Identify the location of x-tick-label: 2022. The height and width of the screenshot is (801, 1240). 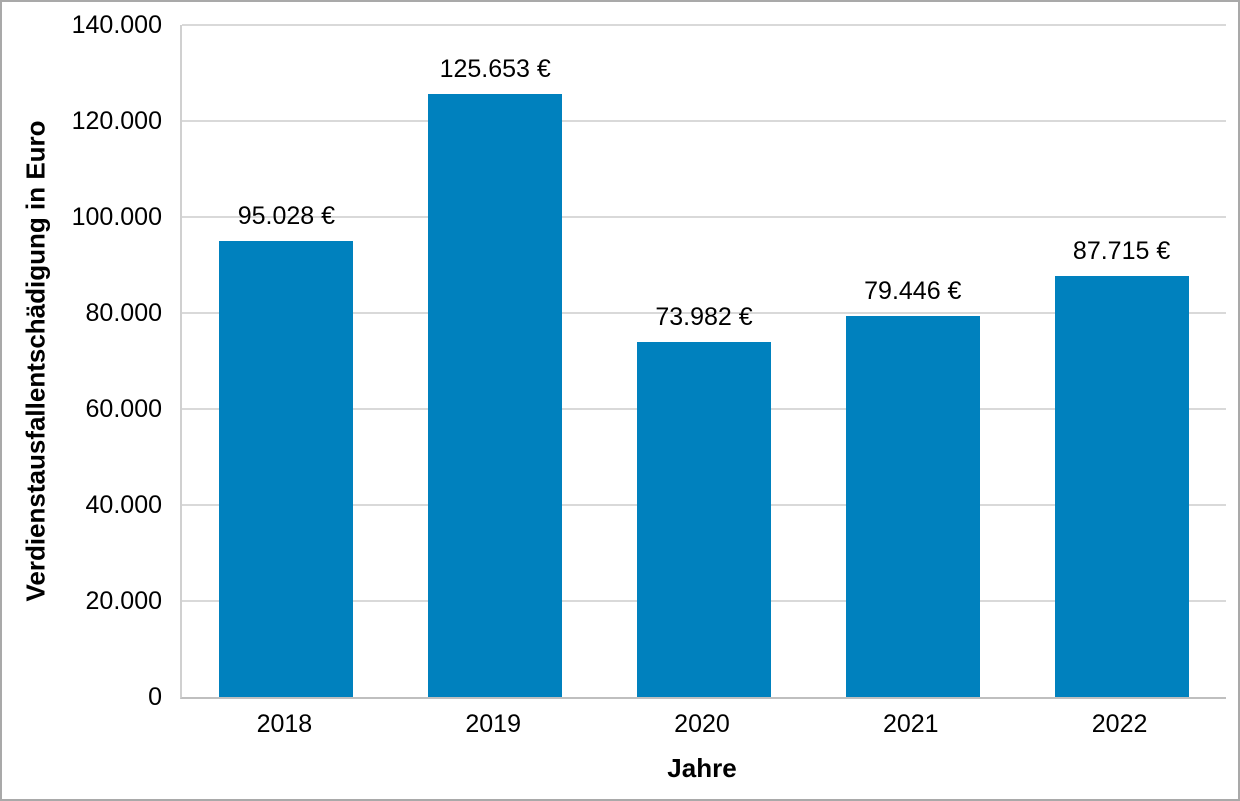
(1119, 724).